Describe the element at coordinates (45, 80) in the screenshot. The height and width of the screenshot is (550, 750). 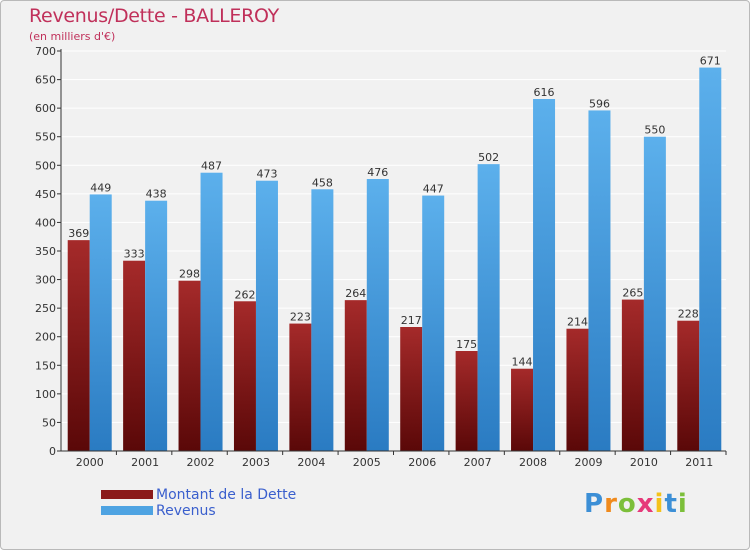
I see `y-tick-label: 650` at that location.